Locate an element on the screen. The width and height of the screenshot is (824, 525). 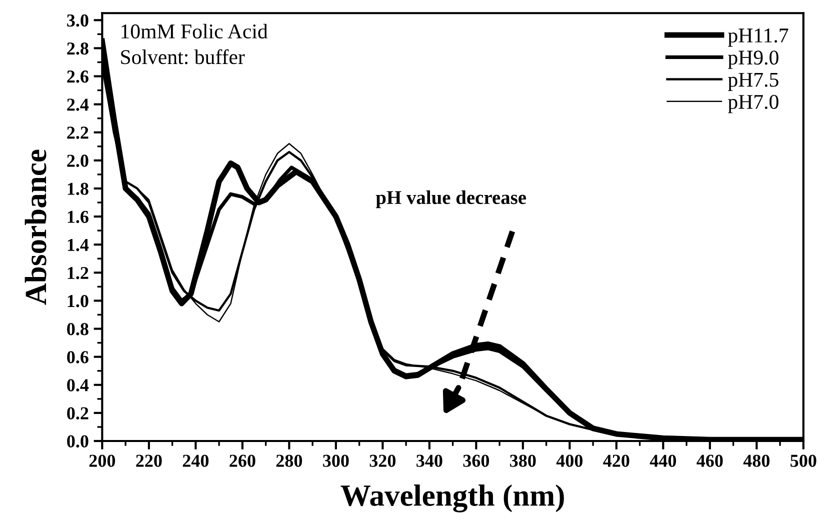
legend-label: pH7.5 is located at coordinates (753, 82).